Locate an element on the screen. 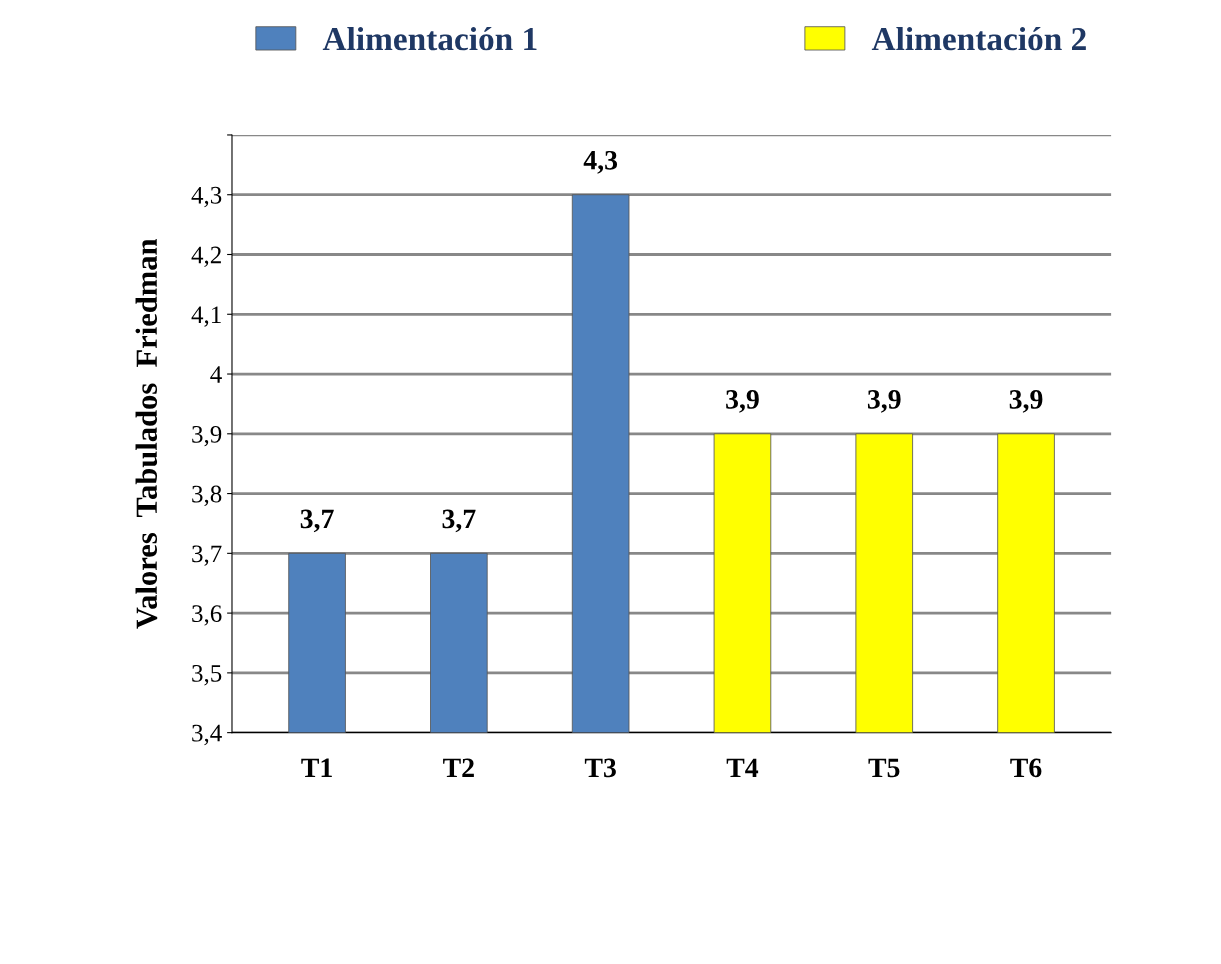 Image resolution: width=1221 pixels, height=964 pixels. x-tick-label: T2 is located at coordinates (458, 767).